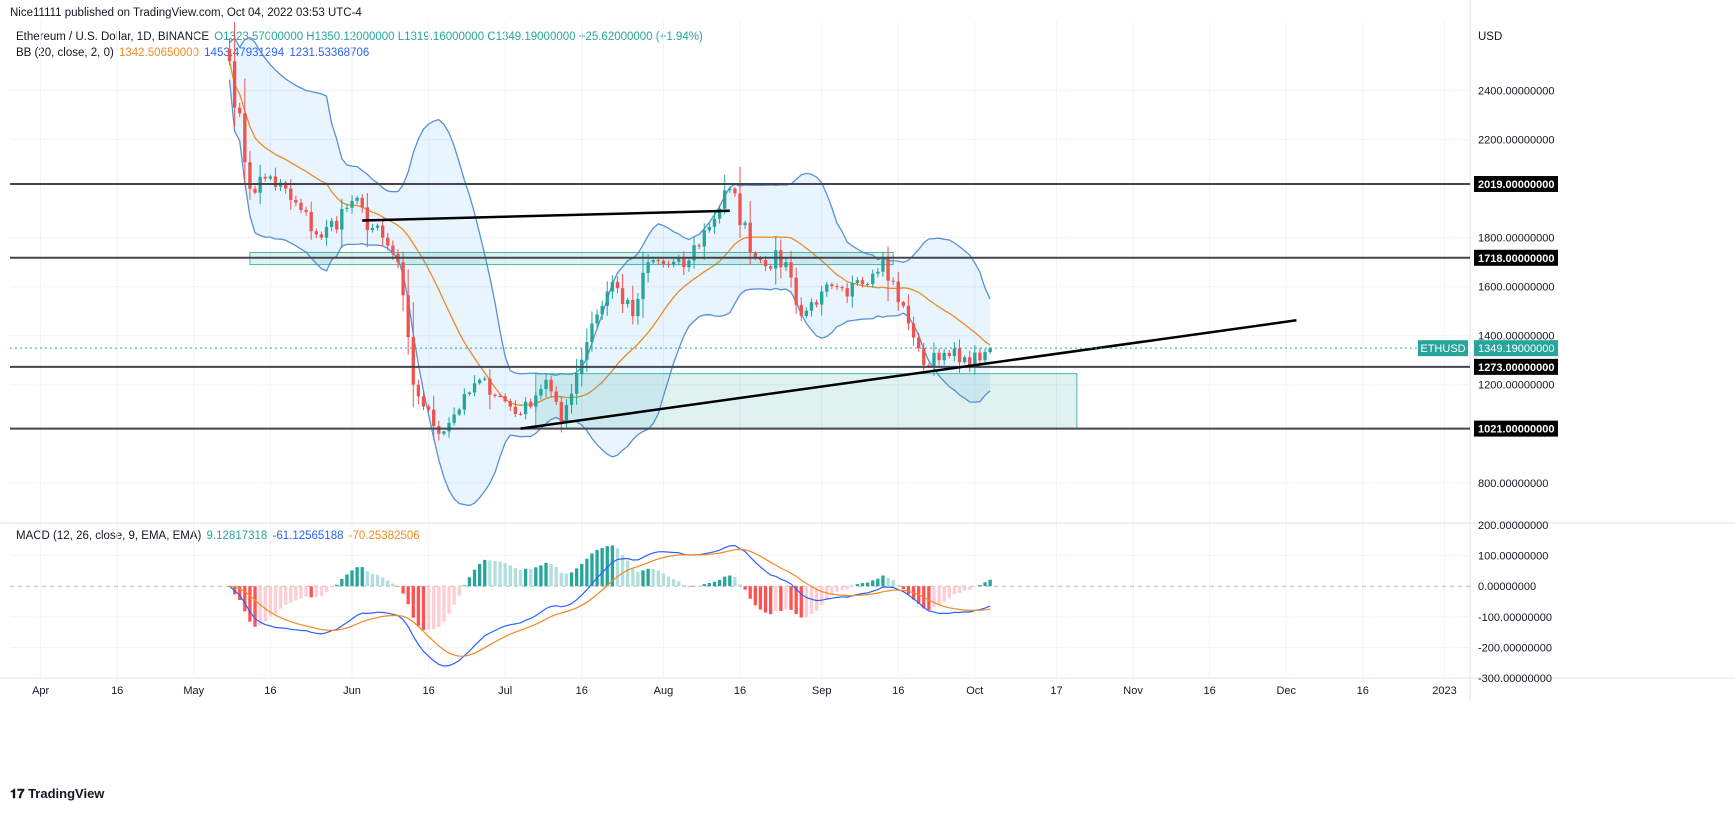 This screenshot has width=1735, height=814. What do you see at coordinates (1443, 348) in the screenshot?
I see `symbol-tag` at bounding box center [1443, 348].